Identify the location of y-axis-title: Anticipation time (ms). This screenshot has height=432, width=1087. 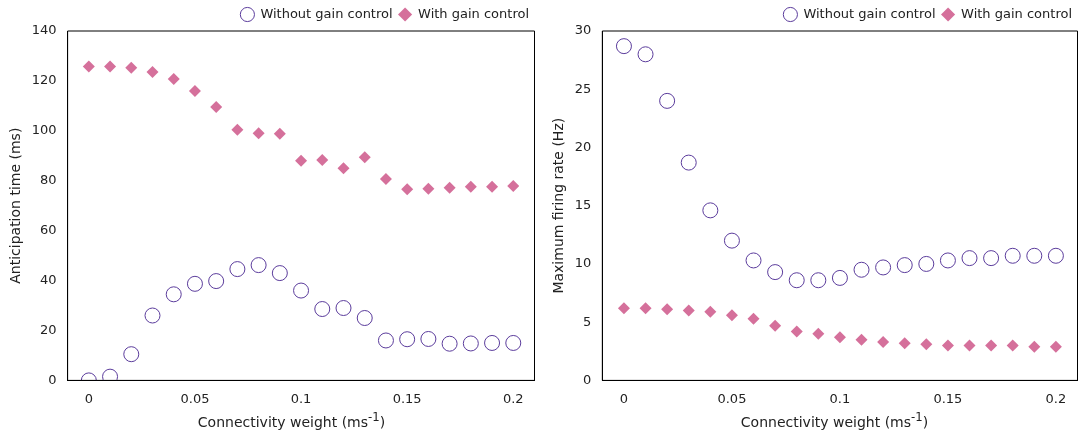
(15, 205).